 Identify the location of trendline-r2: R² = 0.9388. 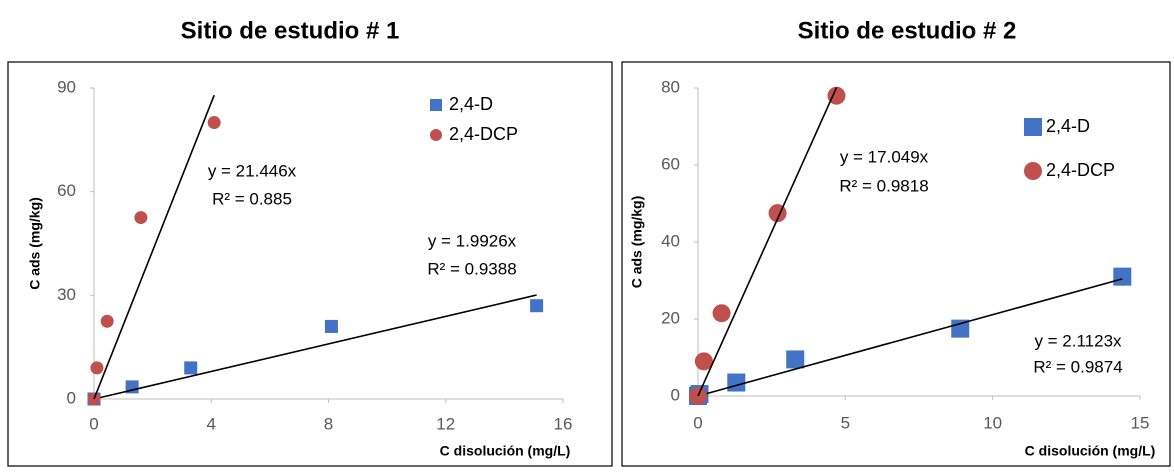
(471, 268).